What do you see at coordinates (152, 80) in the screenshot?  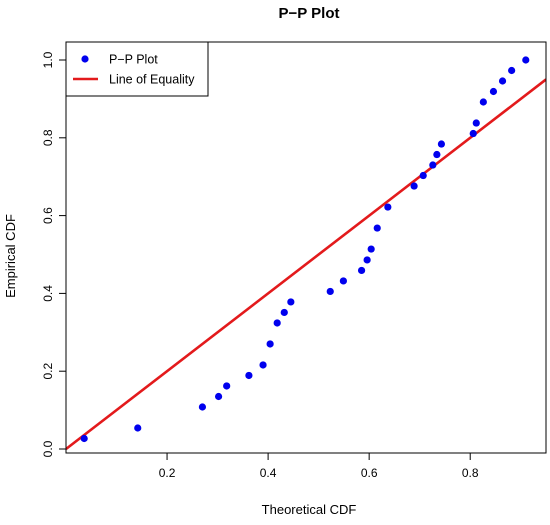 I see `legend-label: Line of Equality` at bounding box center [152, 80].